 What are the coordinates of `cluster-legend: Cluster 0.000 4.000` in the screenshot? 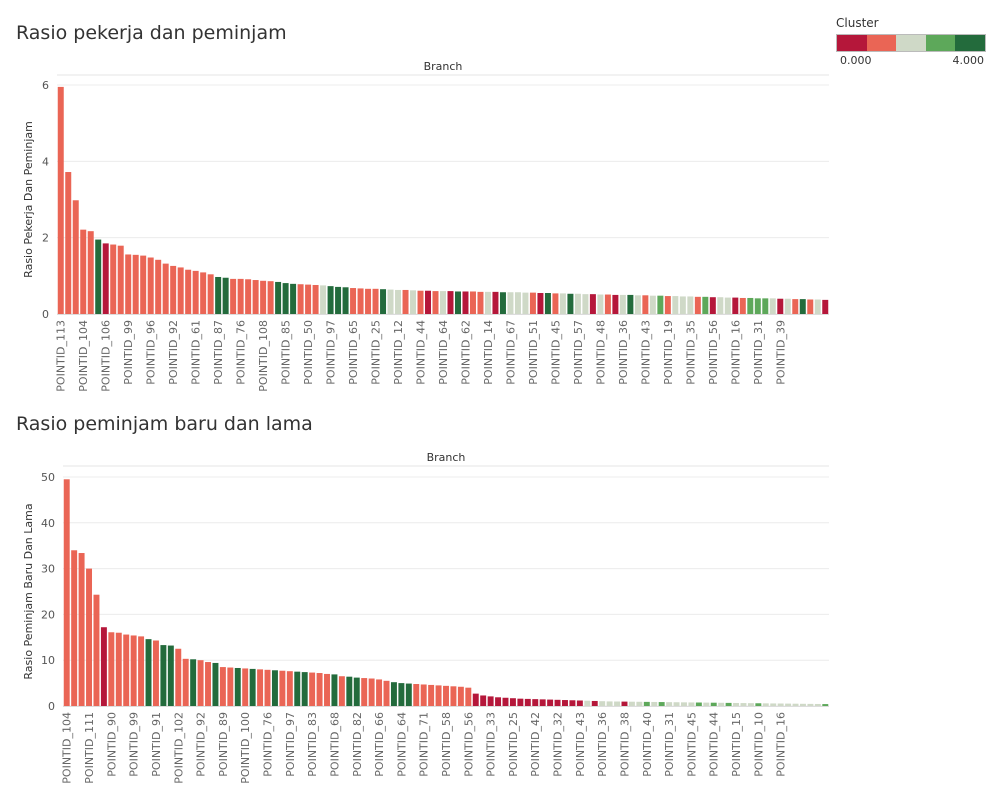 It's located at (911, 42).